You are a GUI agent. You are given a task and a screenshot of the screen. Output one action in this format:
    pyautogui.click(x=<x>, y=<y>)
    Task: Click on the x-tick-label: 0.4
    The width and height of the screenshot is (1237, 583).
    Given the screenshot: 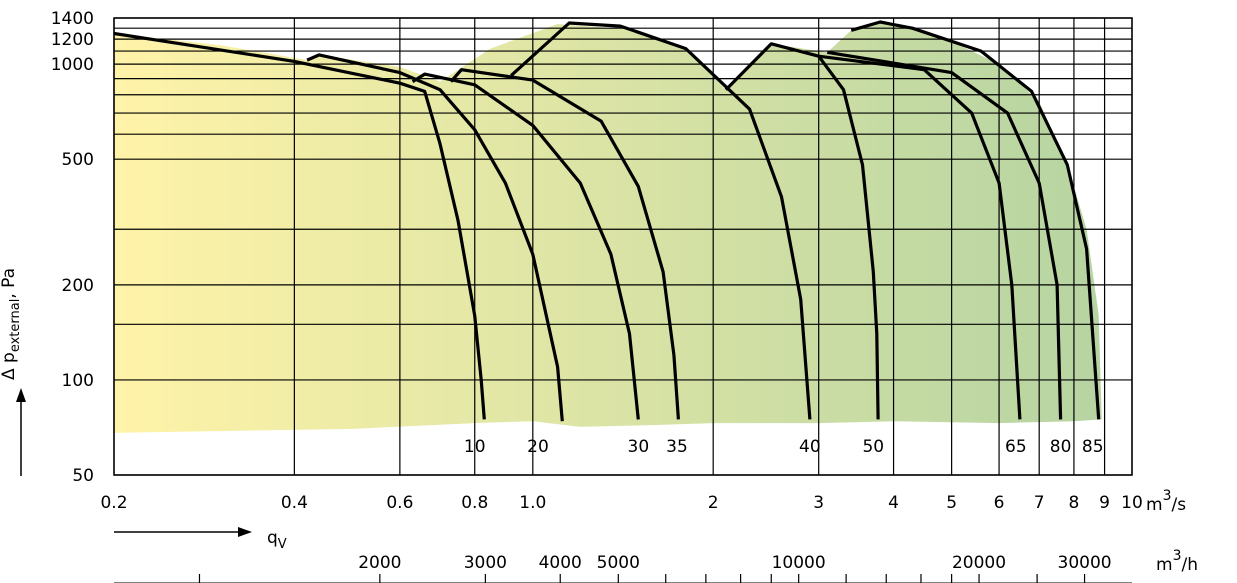 What is the action you would take?
    pyautogui.click(x=294, y=503)
    